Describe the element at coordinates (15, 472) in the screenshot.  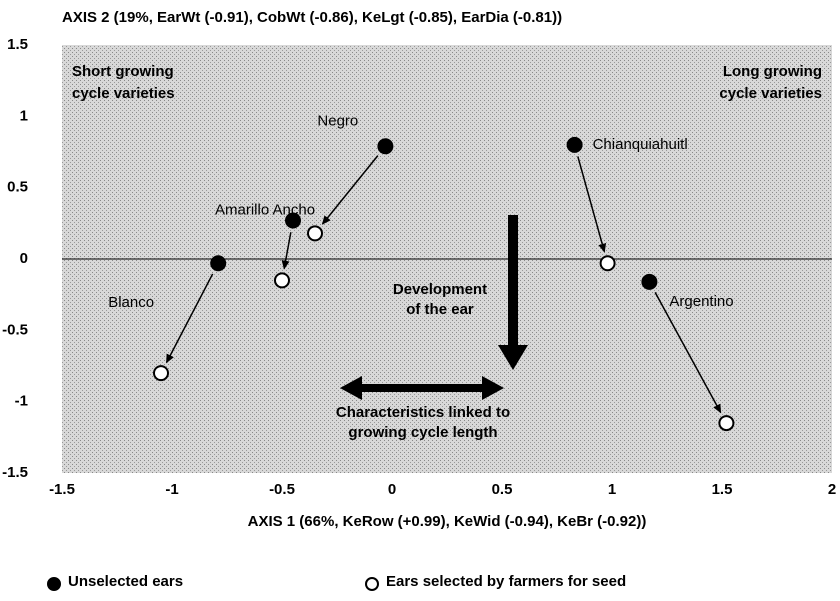
I see `y-tick-label: -1.5` at that location.